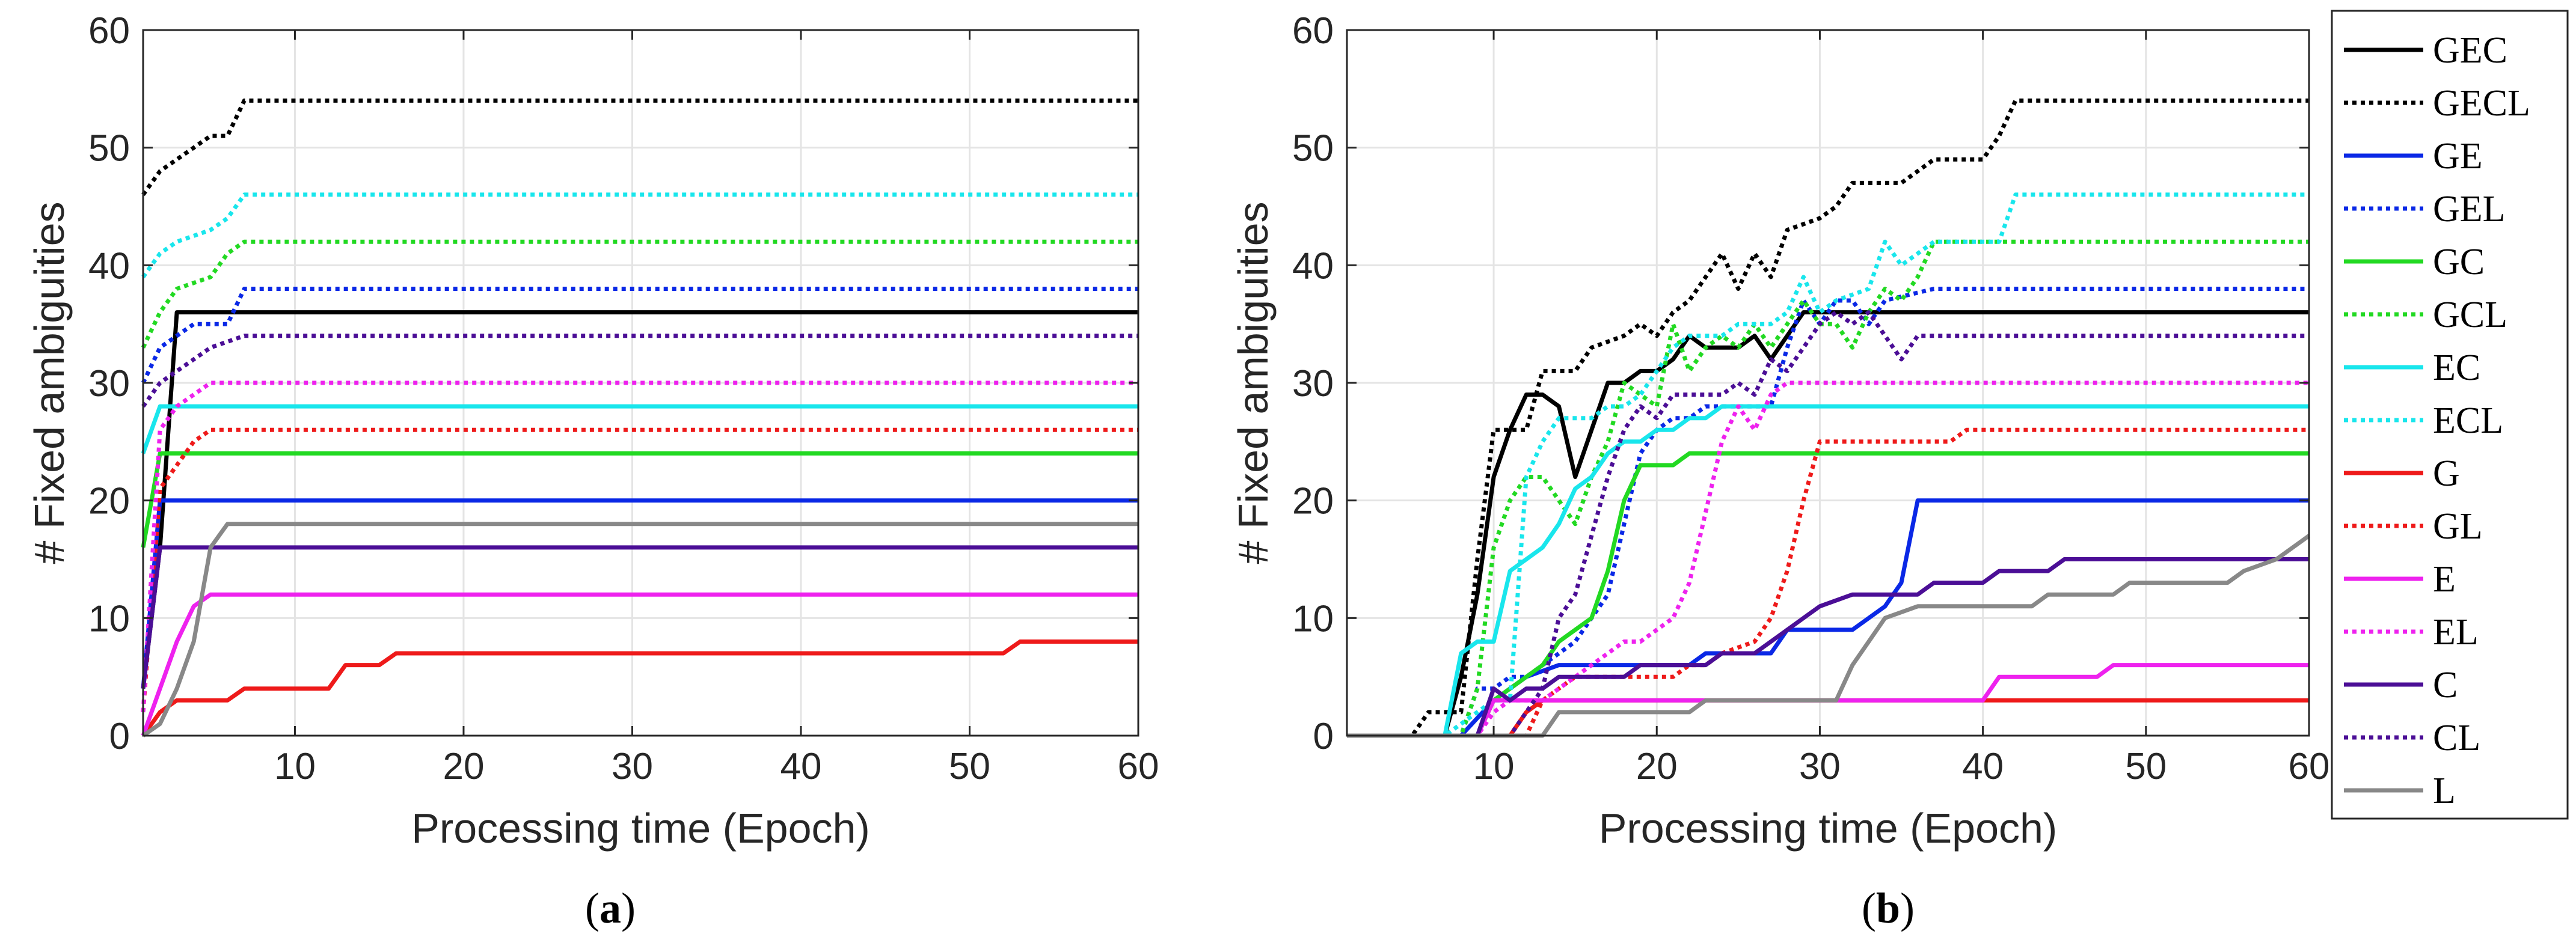  I want to click on legend-label: GCL, so click(2470, 315).